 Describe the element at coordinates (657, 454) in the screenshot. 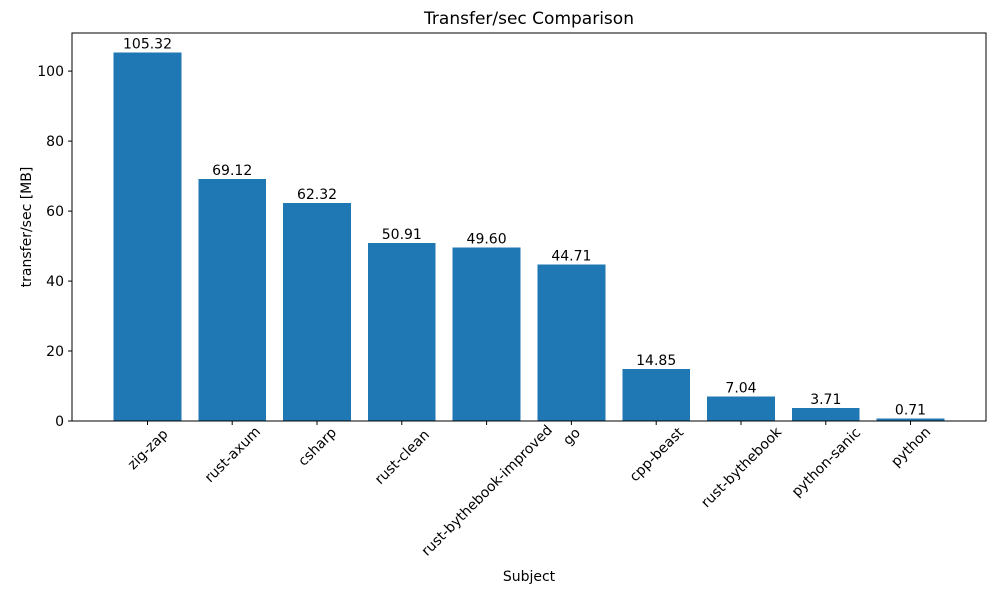

I see `x-tick-label: cpp-beast` at that location.